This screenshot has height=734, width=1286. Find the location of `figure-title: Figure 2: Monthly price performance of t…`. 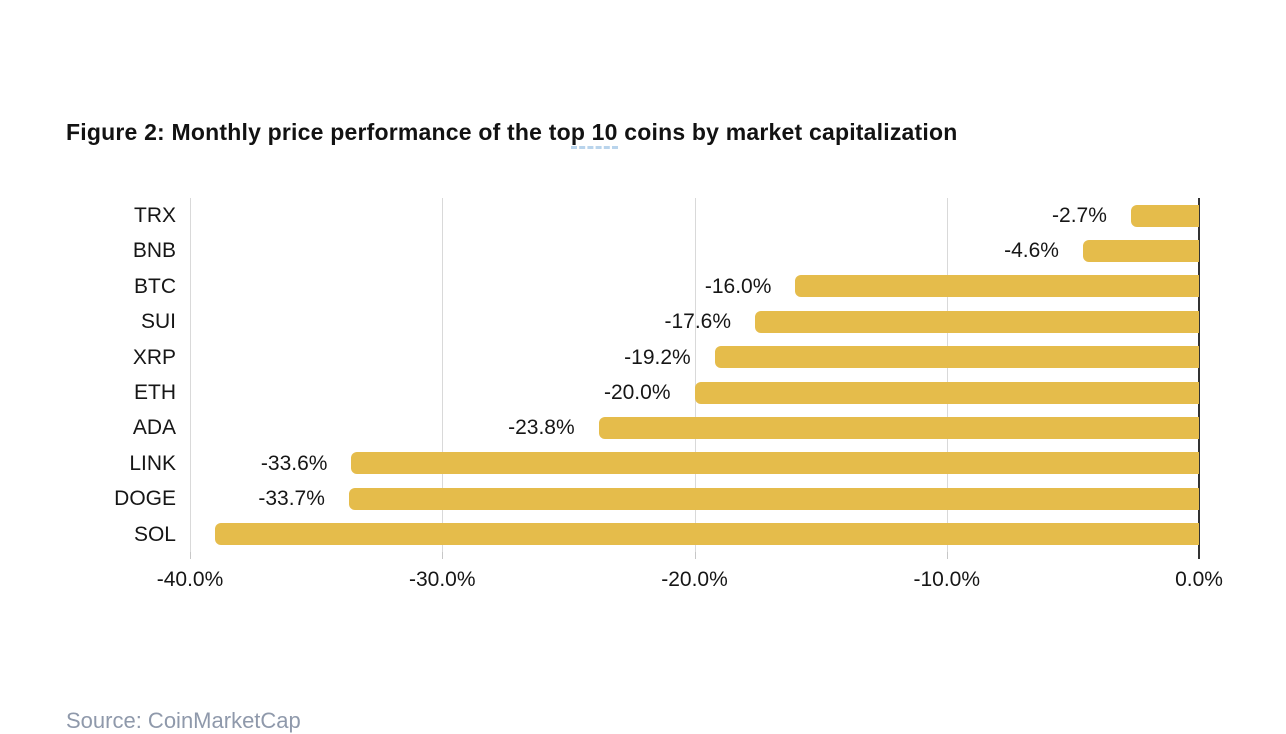

figure-title: Figure 2: Monthly price performance of t… is located at coordinates (512, 134).